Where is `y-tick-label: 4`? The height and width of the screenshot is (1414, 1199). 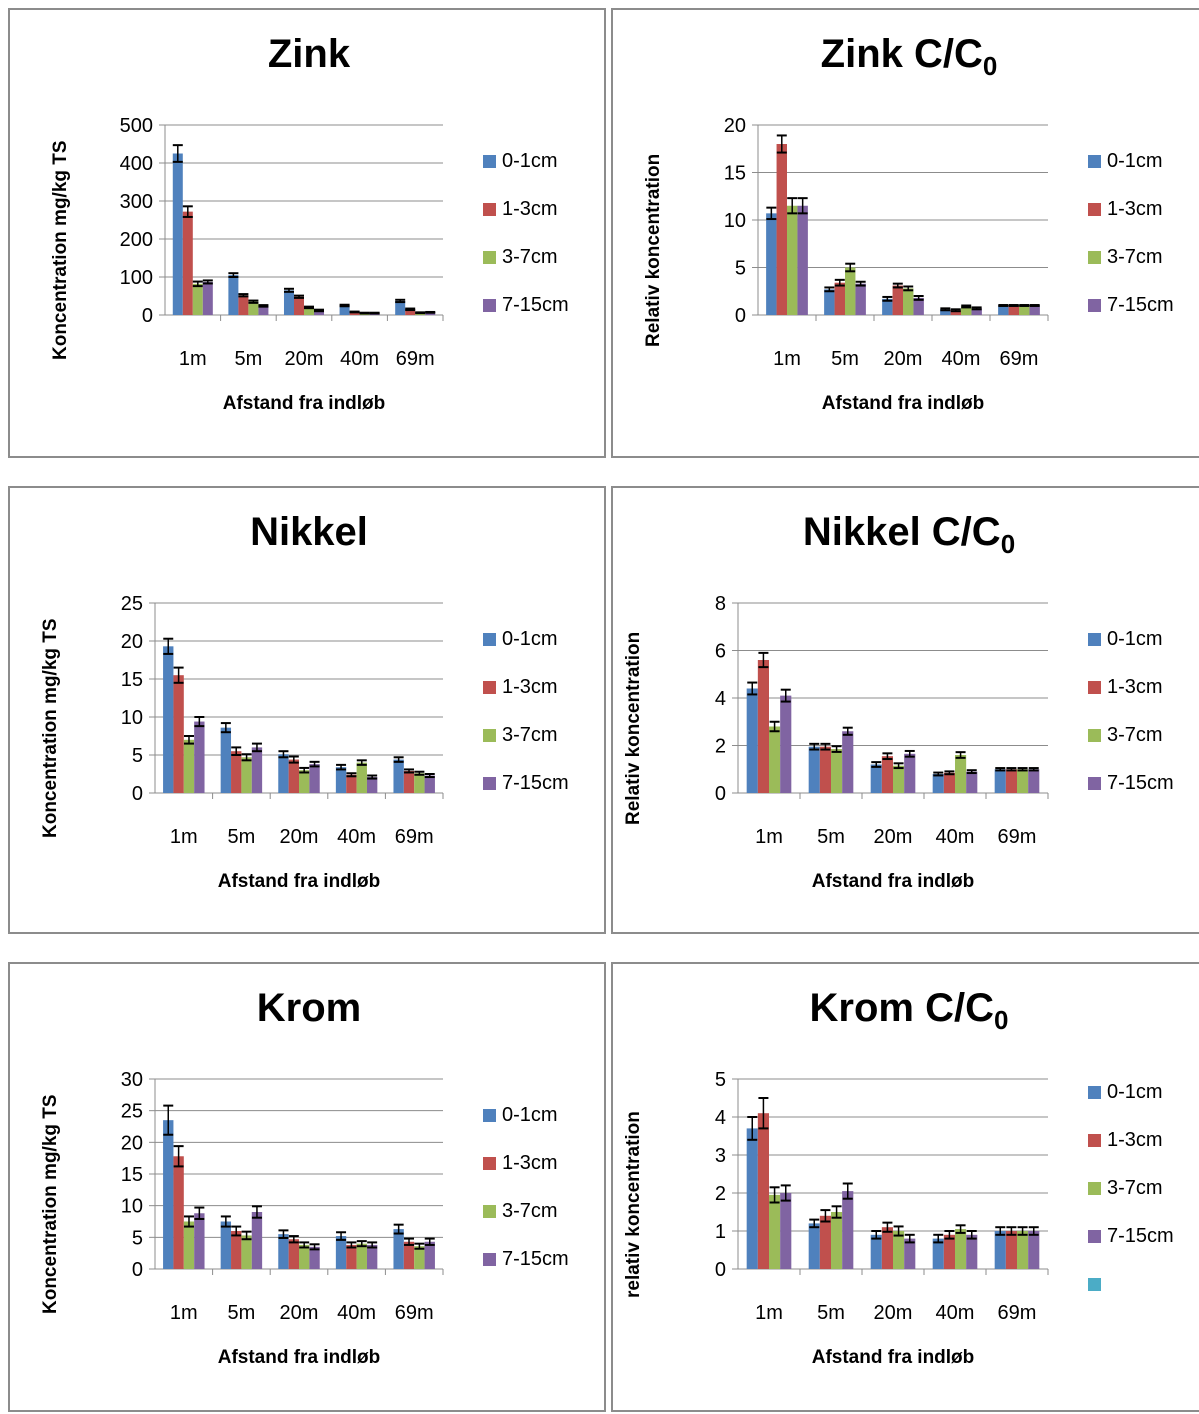 y-tick-label: 4 is located at coordinates (720, 1118).